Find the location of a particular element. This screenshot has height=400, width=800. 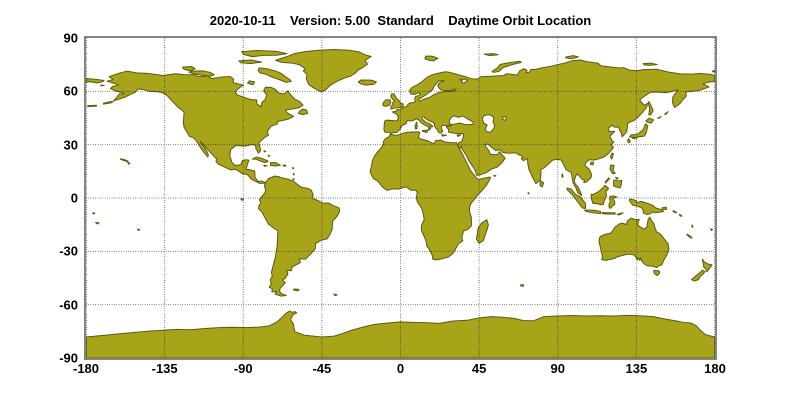

lake-baltic-sea is located at coordinates (435, 90).